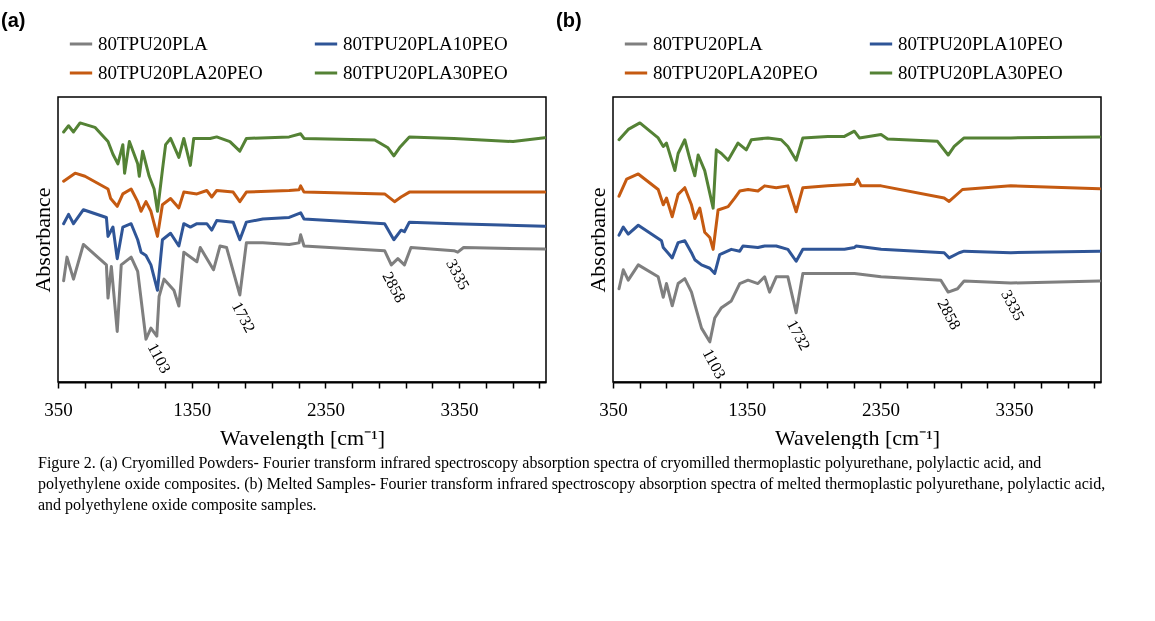 Image resolution: width=1155 pixels, height=621 pixels. Describe the element at coordinates (572, 484) in the screenshot. I see `caption: Figure 2. (a) Cryomilled Powders- Fourier transform infrared spectroscopy absorption spectra of cryomilled thermoplastic polyurethane, polylactic acid, and polyethylene oxide composites. (b) Melted Samples- Fourier transform infrared spectroscopy absorption spectra of melted thermoplastic polyurethane, polylactic acid, and polyethylene oxide composite samples.` at that location.